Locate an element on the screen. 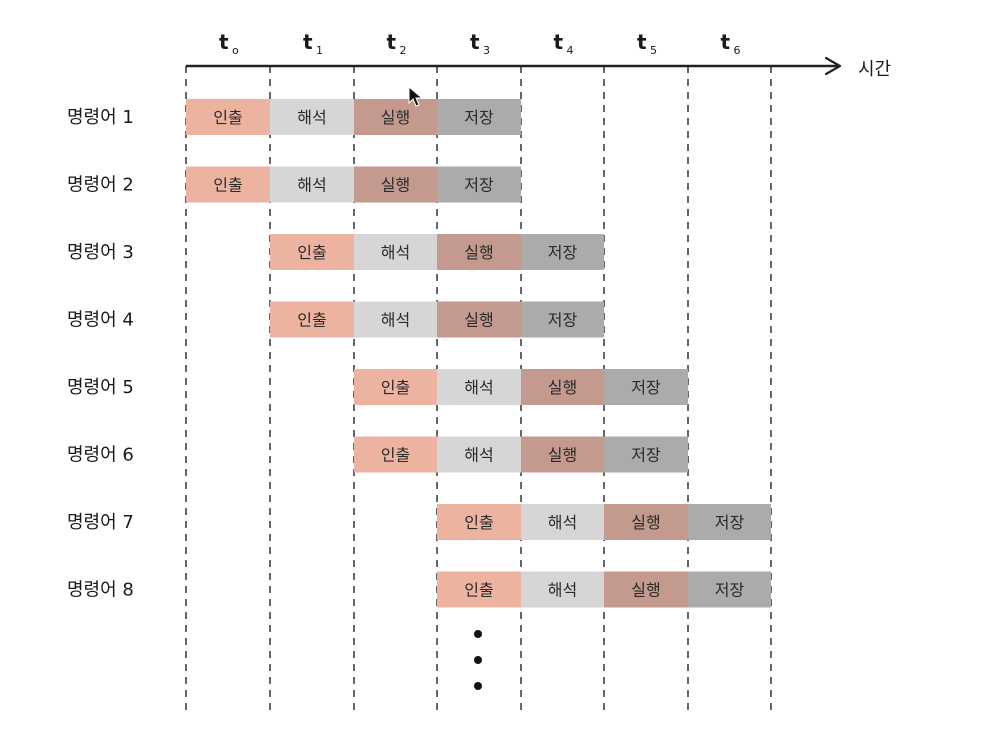  tick-sub-t1: 1 is located at coordinates (319, 50).